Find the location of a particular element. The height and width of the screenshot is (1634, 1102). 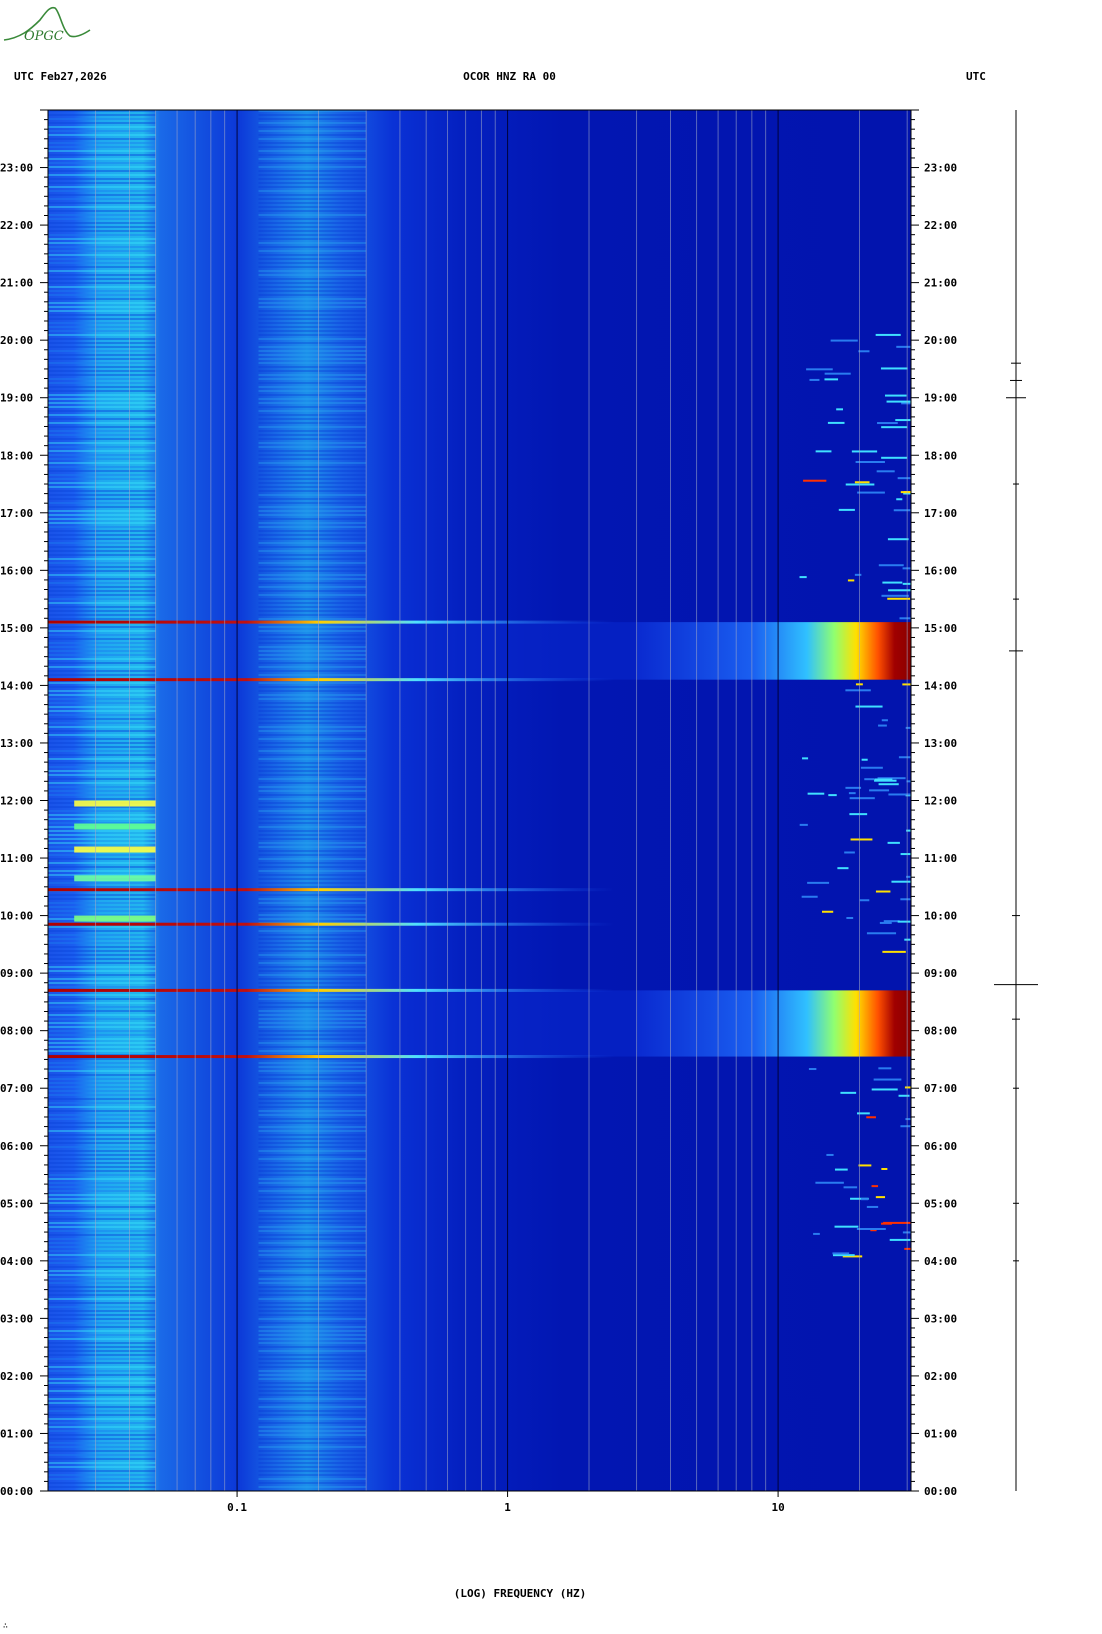

y-tick-label-right: 18:00 is located at coordinates (940, 455).